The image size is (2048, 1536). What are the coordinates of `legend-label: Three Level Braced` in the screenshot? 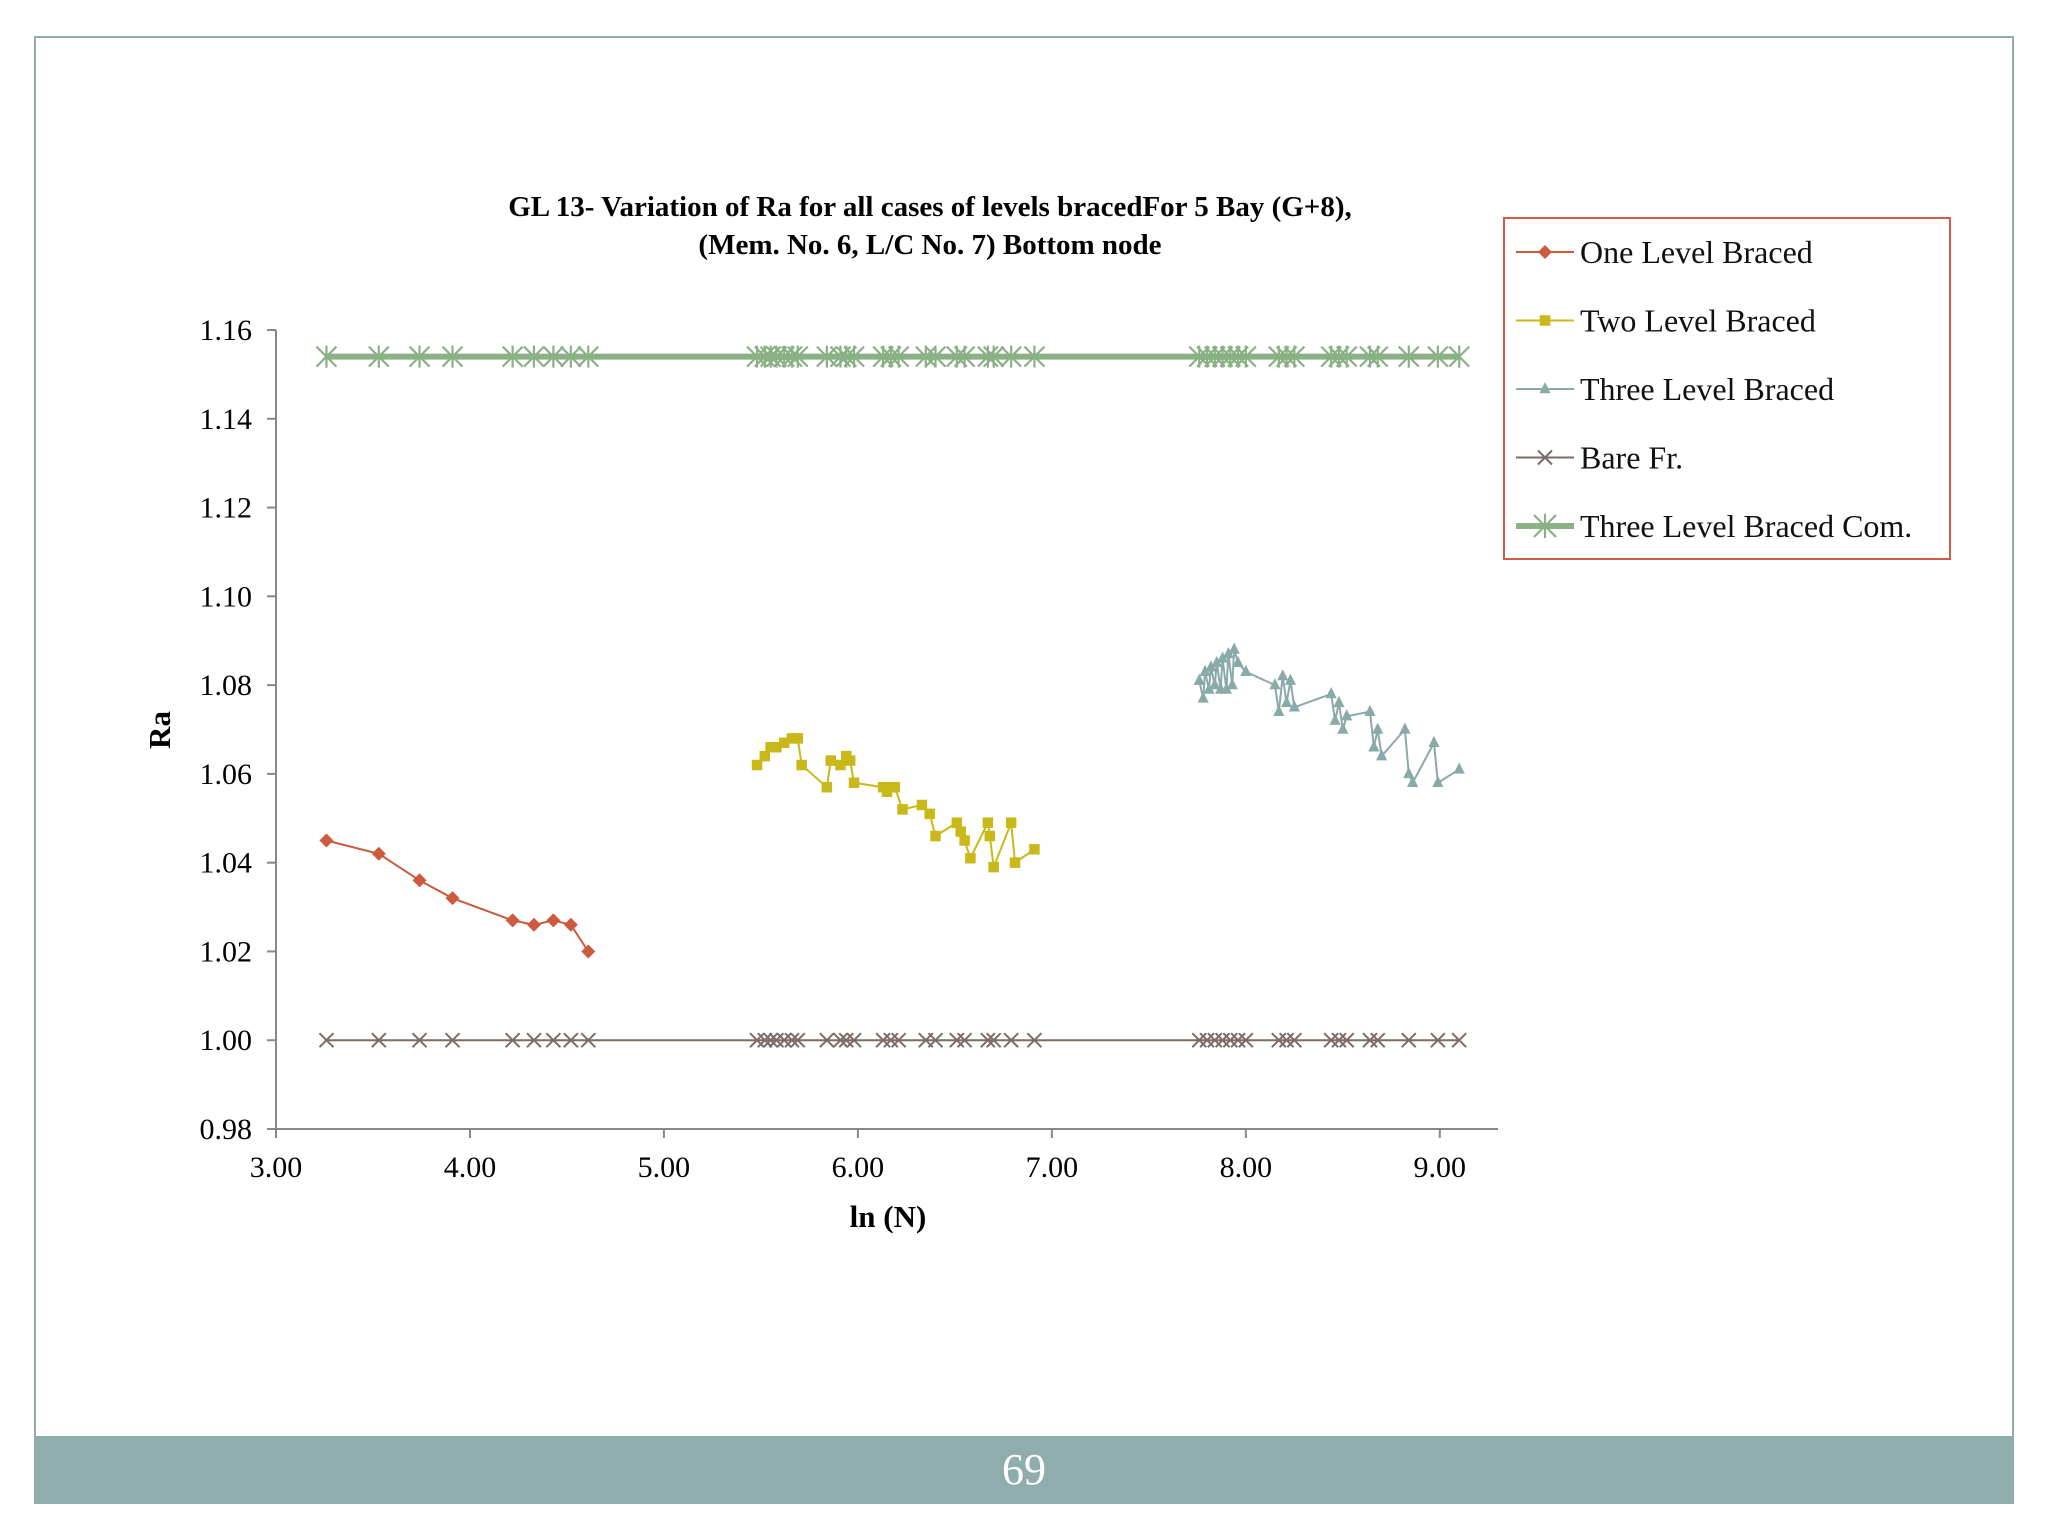 It's located at (1707, 389).